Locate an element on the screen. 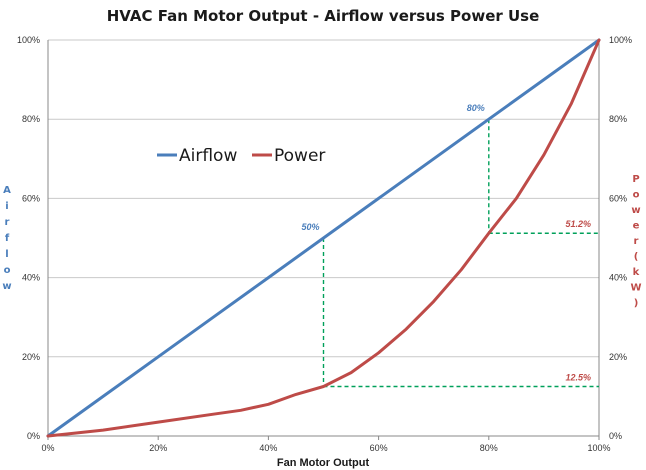  x-tick-label: 0% is located at coordinates (47, 448).